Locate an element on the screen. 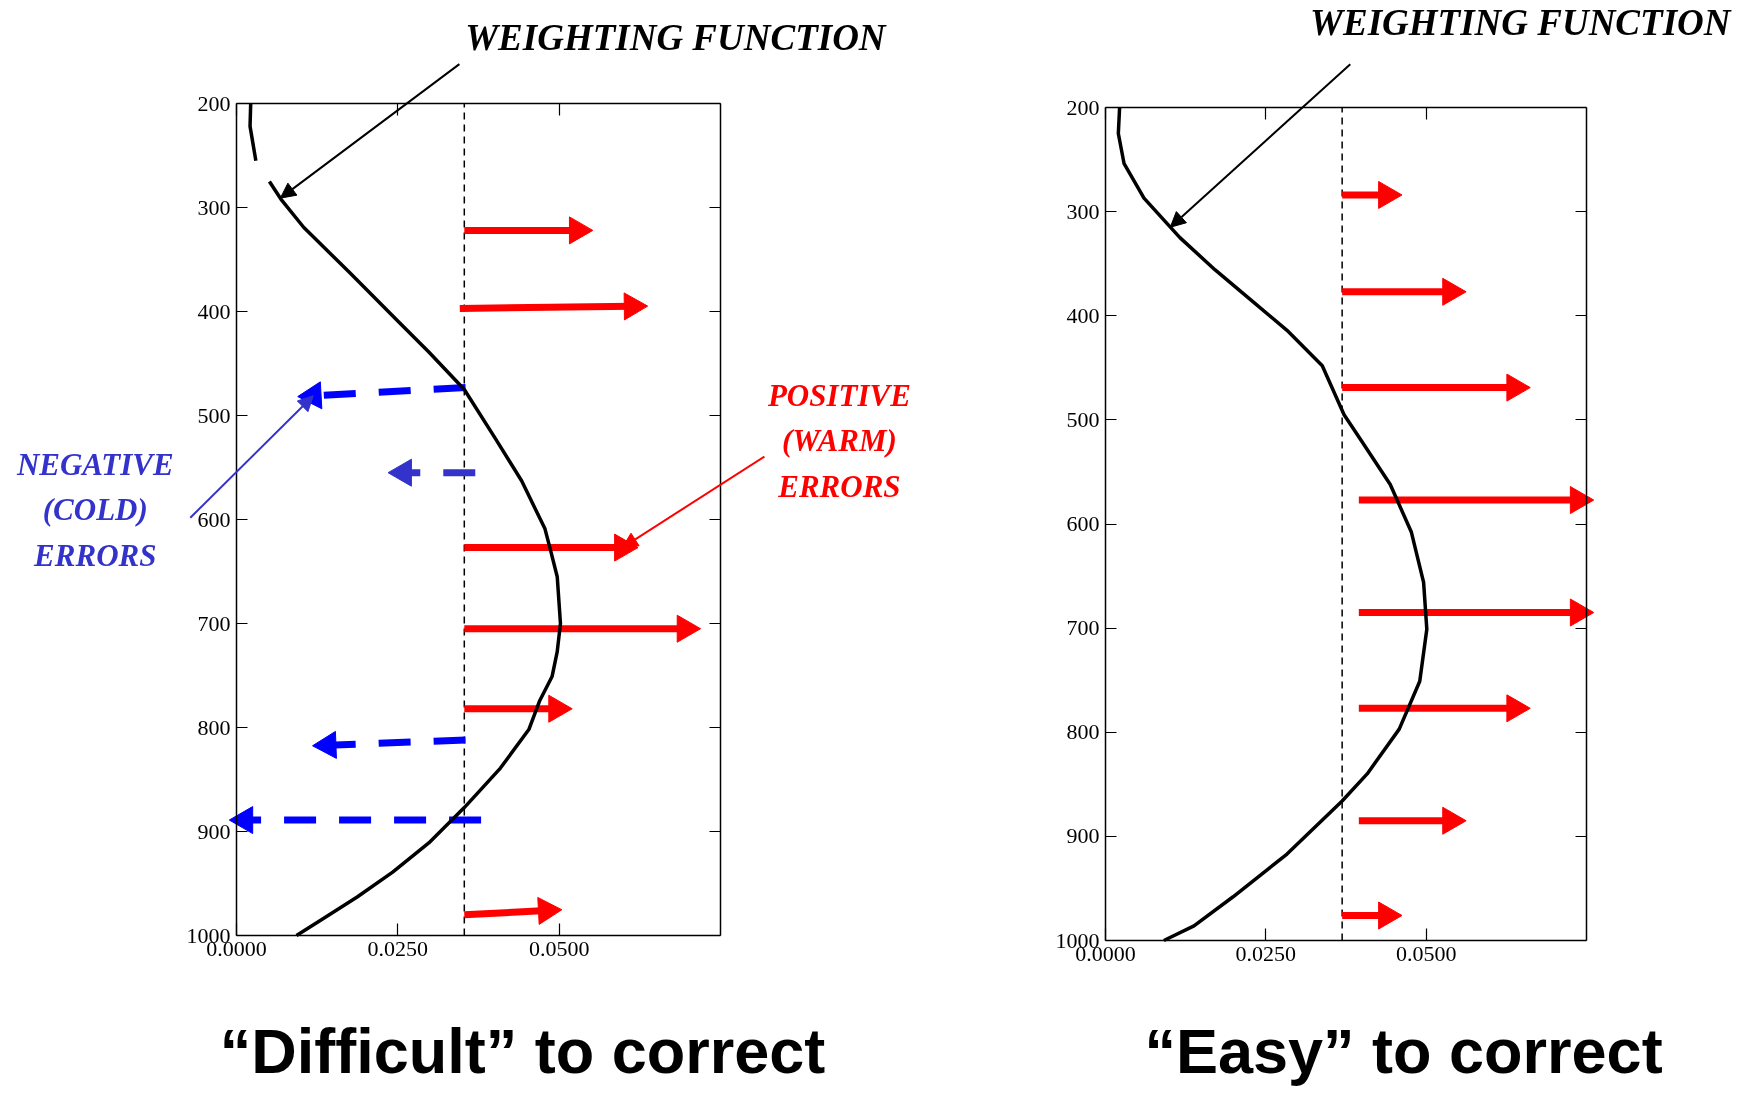 This screenshot has width=1754, height=1093. annotation: NEGATIVE (COLD) ERRORS is located at coordinates (94, 509).